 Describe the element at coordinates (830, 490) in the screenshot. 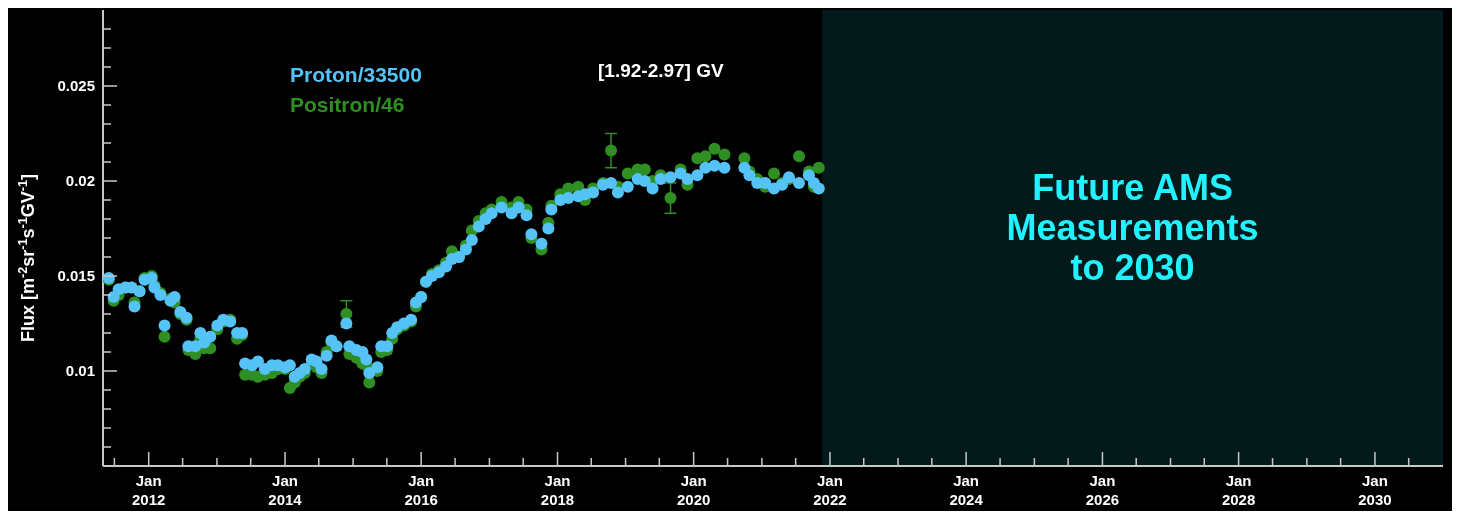

I see `x-tick-label: Jan 2022` at that location.